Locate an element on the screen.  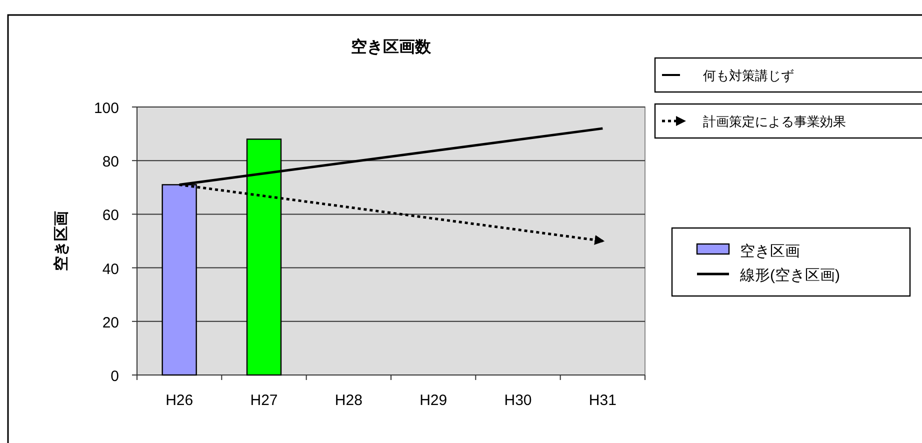
y-tick-label: 20 is located at coordinates (110, 323).